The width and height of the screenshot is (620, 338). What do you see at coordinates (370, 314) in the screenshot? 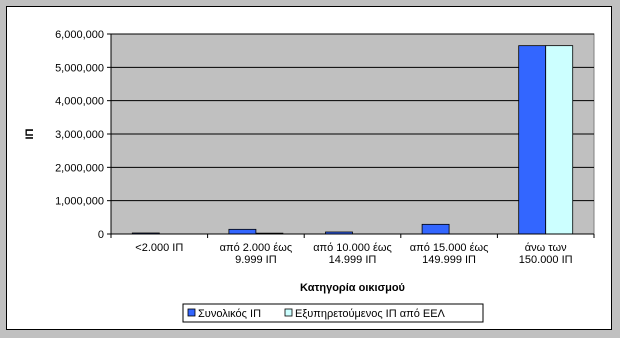
I see `legend-label-served: Εξυπηρετούμενος ΙΠ από ΕΕΛ` at bounding box center [370, 314].